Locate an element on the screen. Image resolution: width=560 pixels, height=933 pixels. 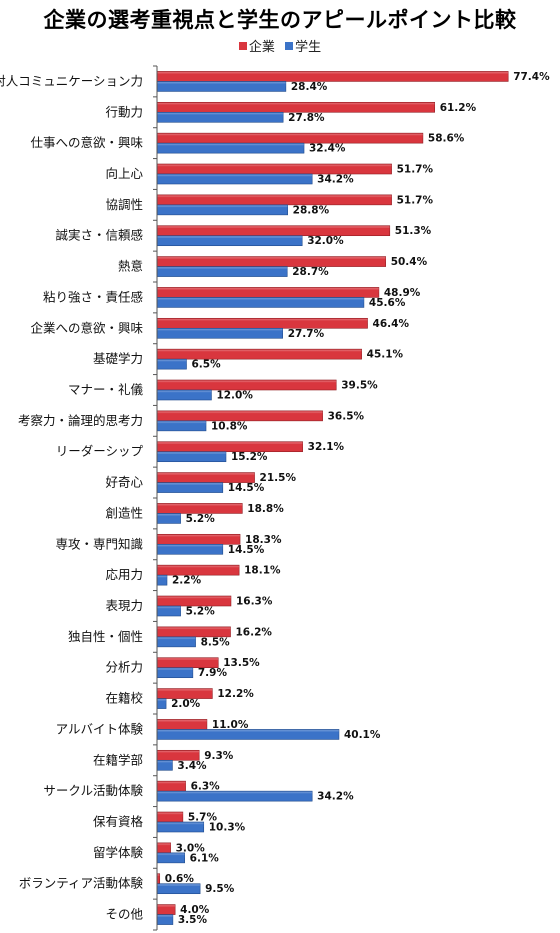
value-label-company: 4.0% is located at coordinates (195, 910).